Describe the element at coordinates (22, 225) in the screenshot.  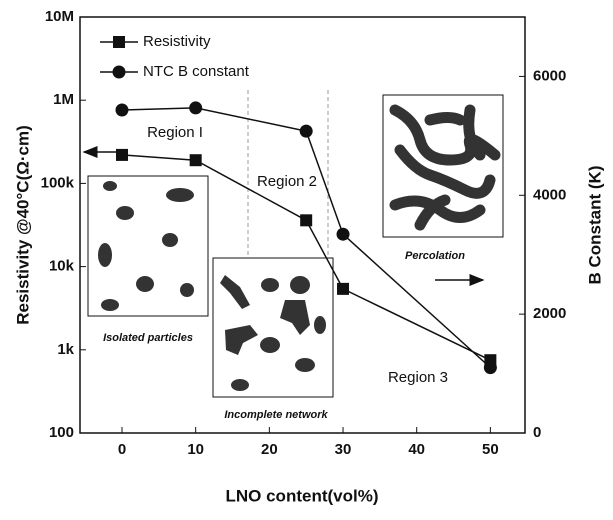
I see `y-axis-label: Resistivity @40°C(Ω·cm)` at that location.